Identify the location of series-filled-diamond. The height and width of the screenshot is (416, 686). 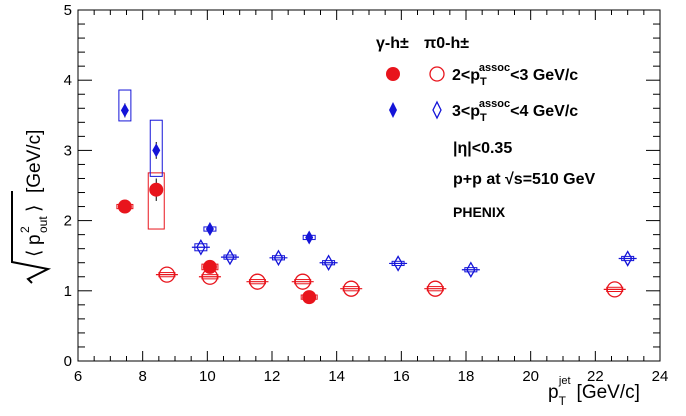
(217, 167).